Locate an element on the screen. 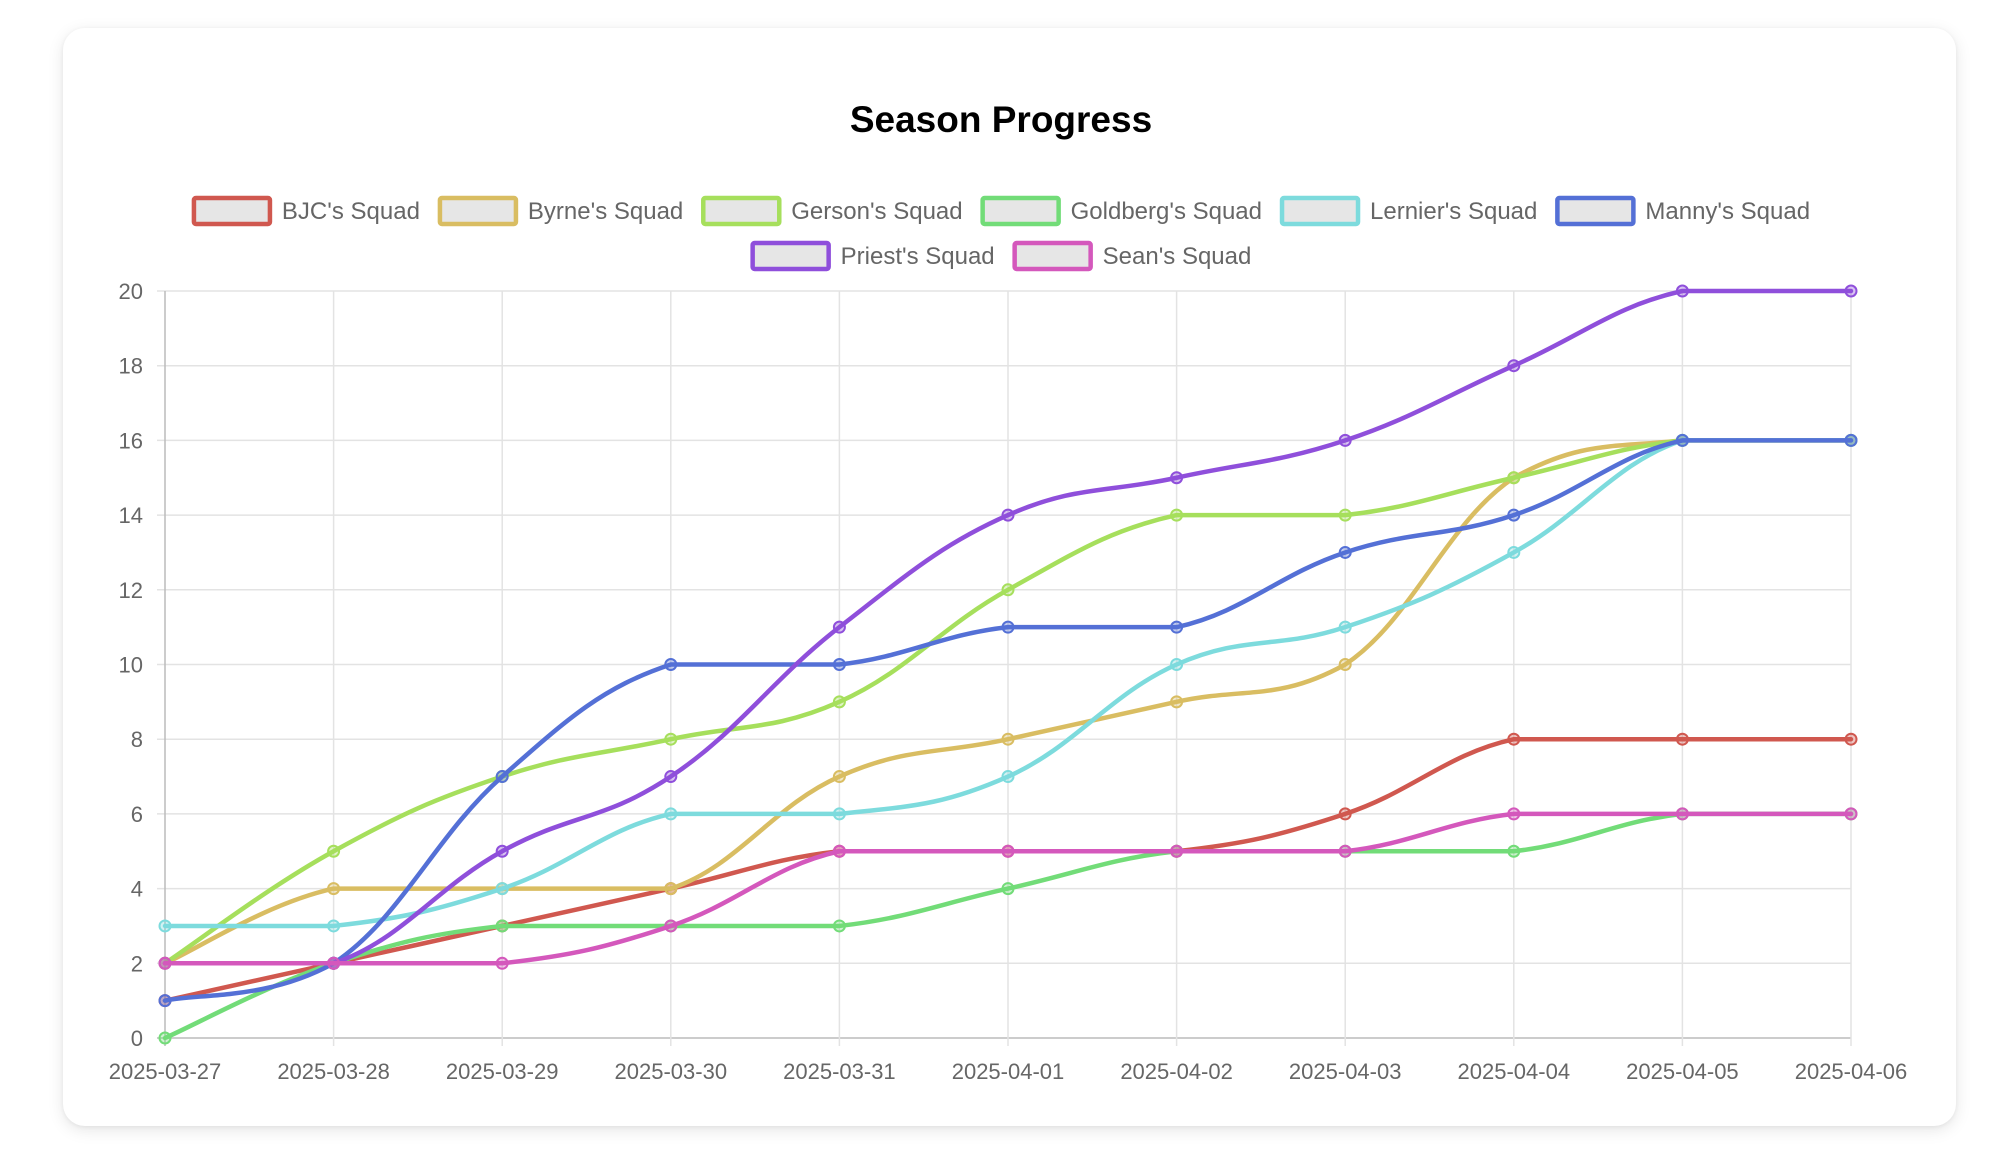 The image size is (2002, 1154). series-sean-s-squad is located at coordinates (1008, 888).